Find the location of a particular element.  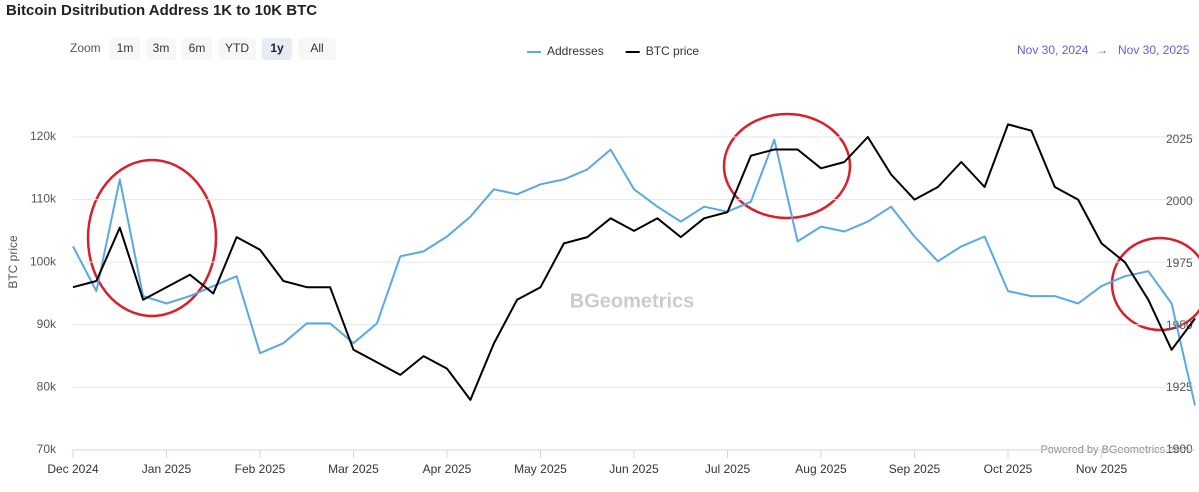

y-tick-label: 90k is located at coordinates (47, 324).